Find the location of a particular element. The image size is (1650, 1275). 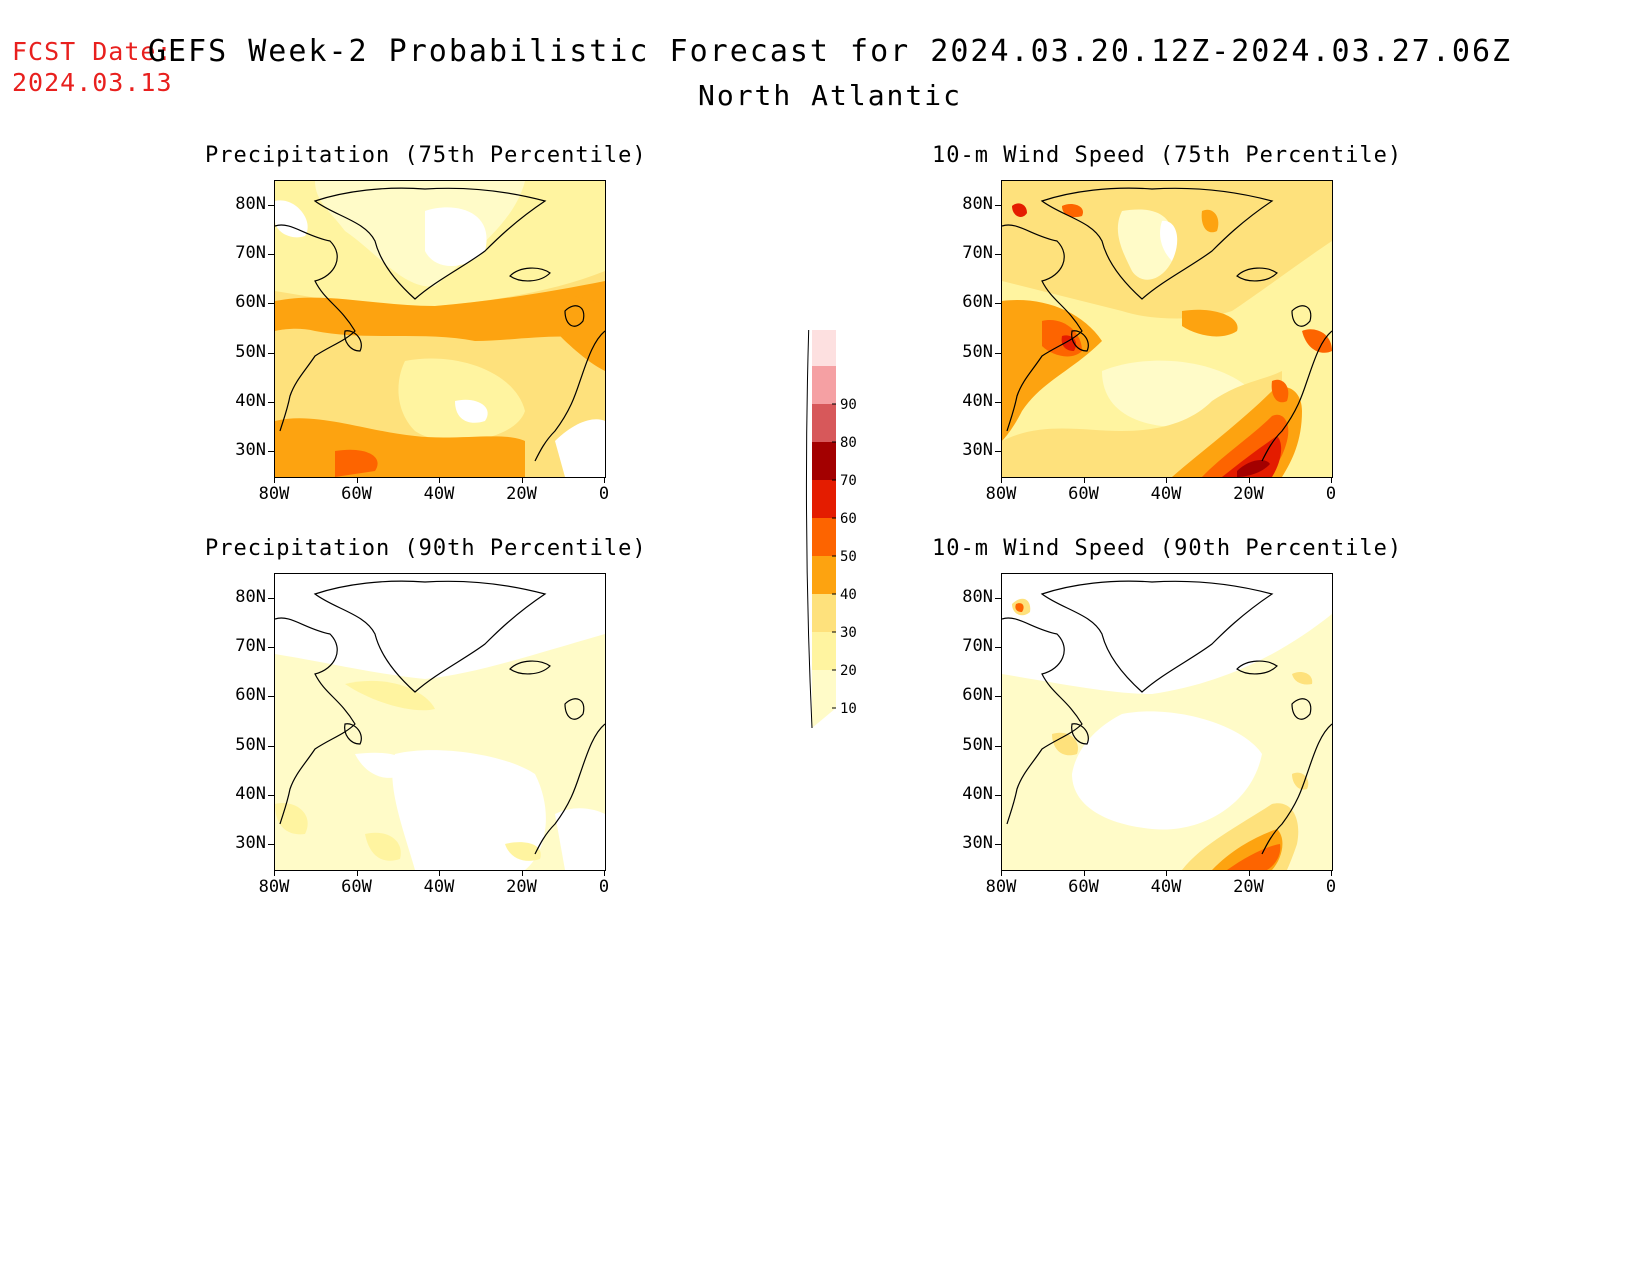

panel-precip-75: Precipitation (75th Percentile) is located at coordinates (426, 333).